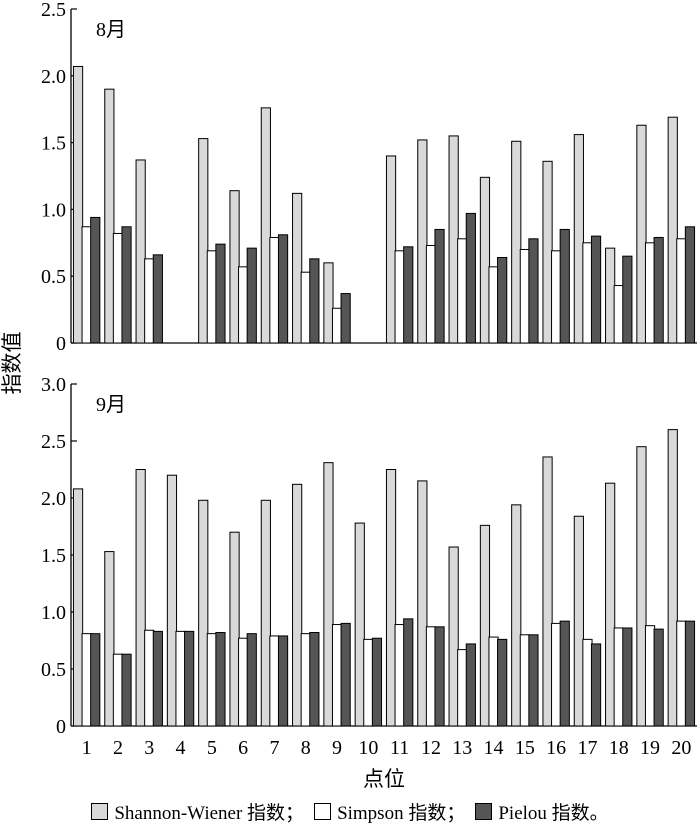 Image resolution: width=700 pixels, height=826 pixels. I want to click on x-tick-label: 12, so click(431, 748).